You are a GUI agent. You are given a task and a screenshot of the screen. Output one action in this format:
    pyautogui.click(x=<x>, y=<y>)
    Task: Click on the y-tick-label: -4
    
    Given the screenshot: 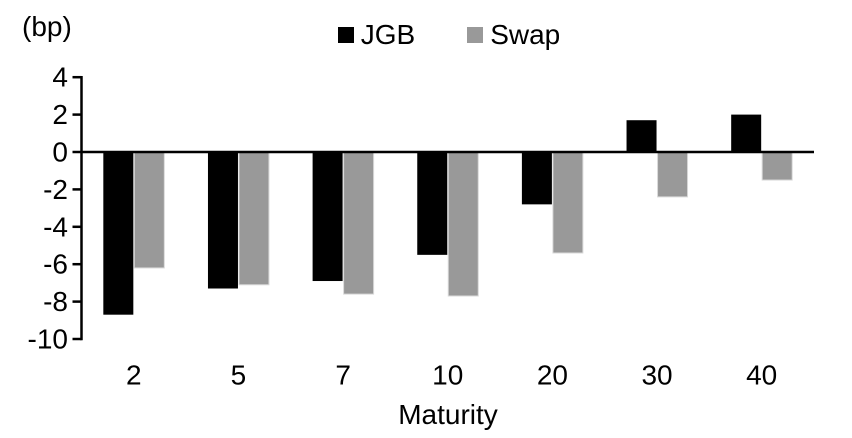 What is the action you would take?
    pyautogui.click(x=55, y=226)
    